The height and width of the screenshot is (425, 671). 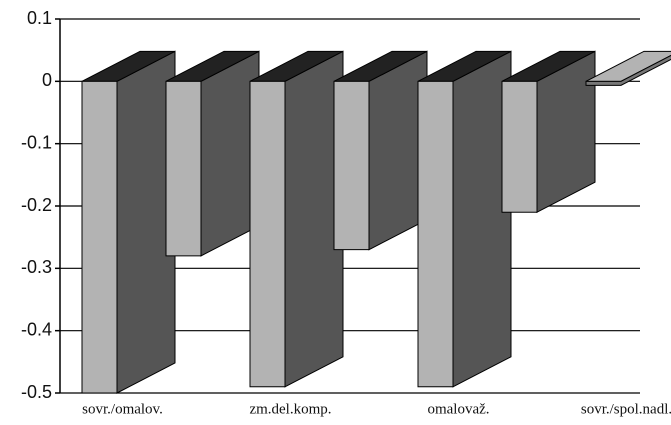 What do you see at coordinates (36, 205) in the screenshot?
I see `y-tick-label: -0.2` at bounding box center [36, 205].